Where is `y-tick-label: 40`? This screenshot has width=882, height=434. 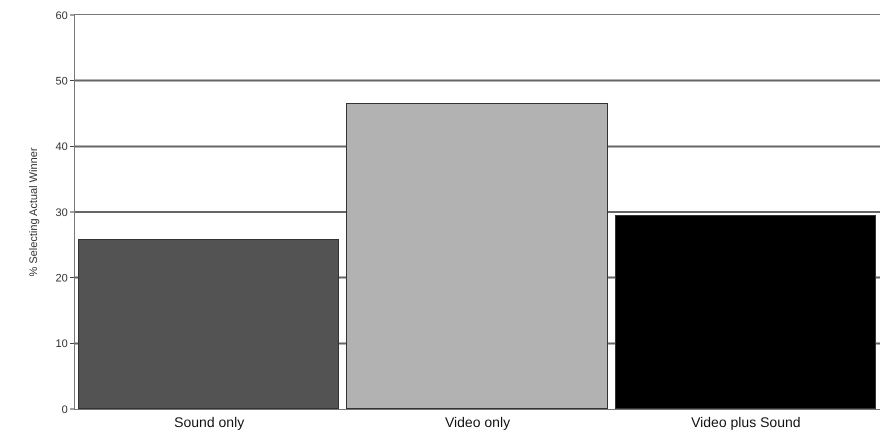
y-tick-label: 40 is located at coordinates (62, 147).